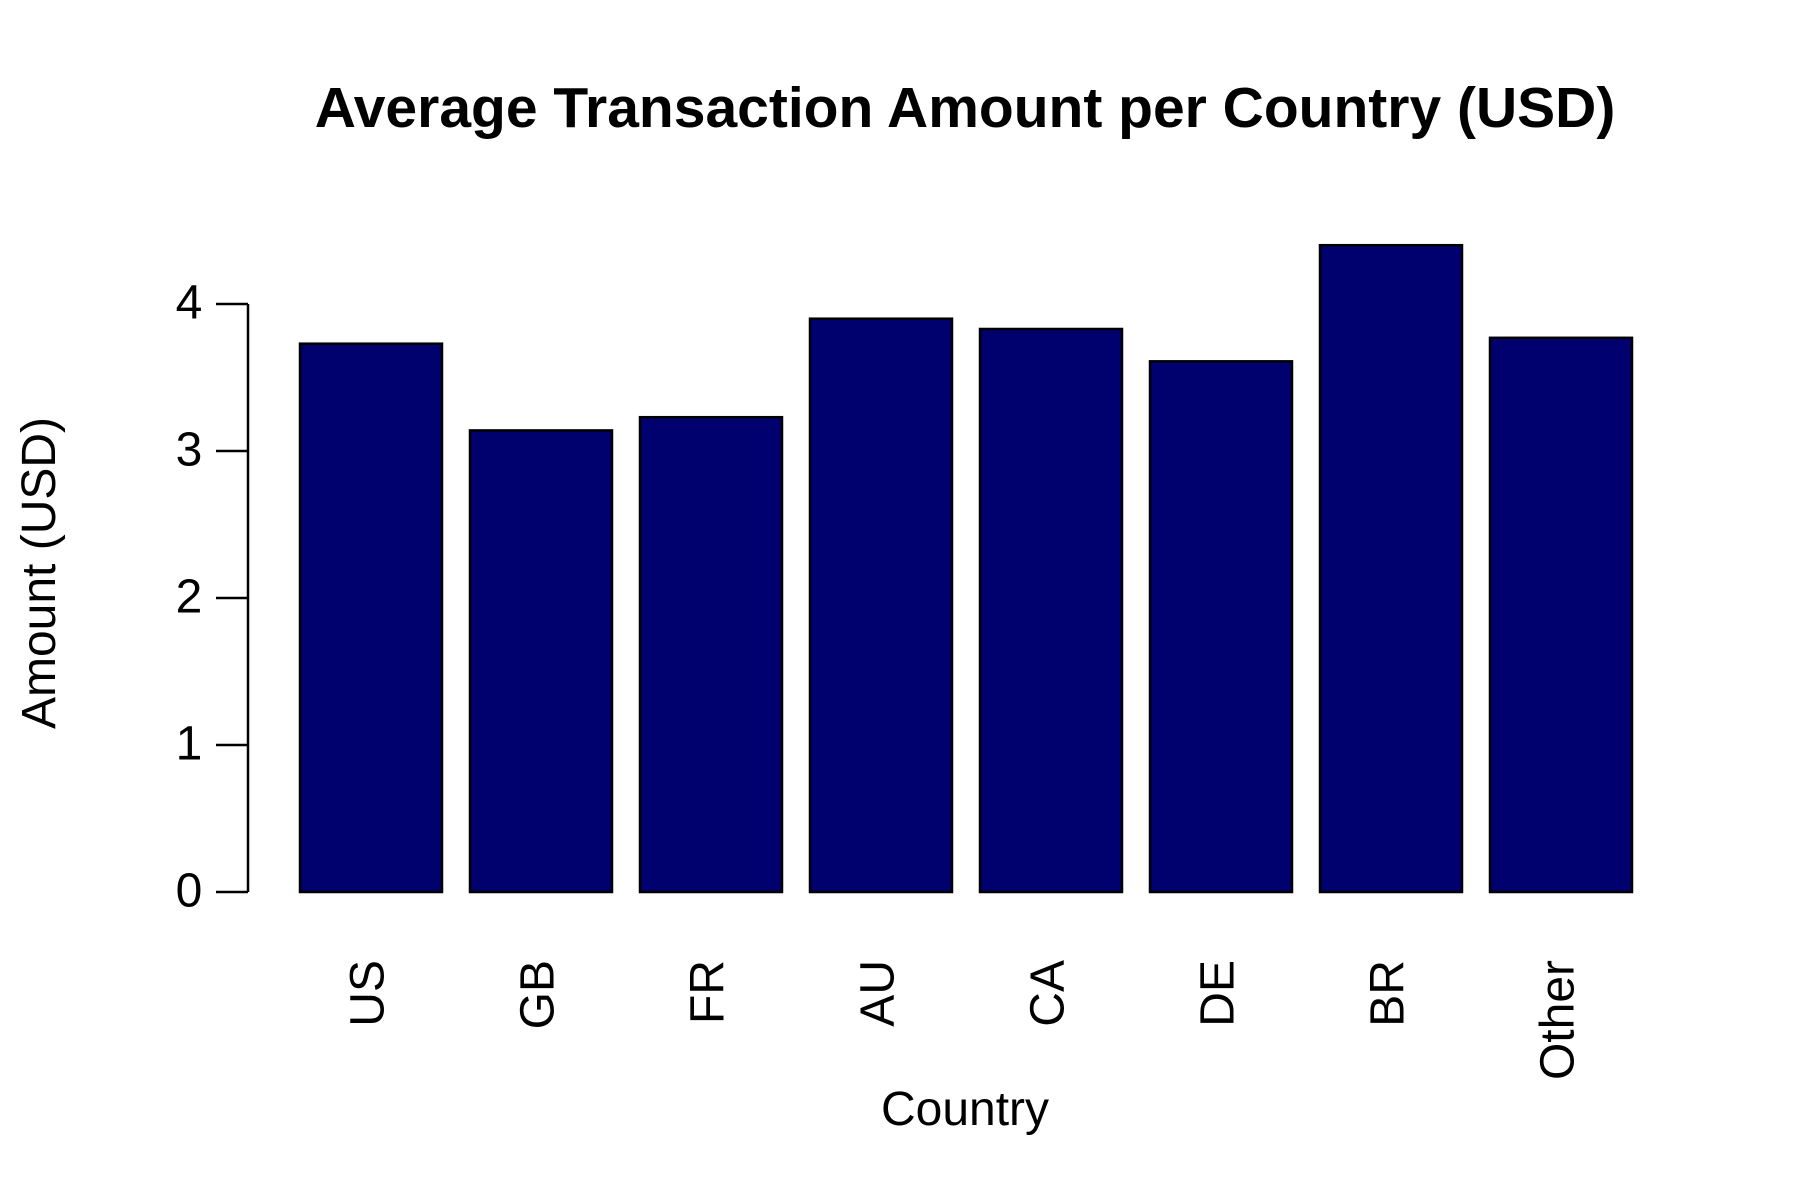 The width and height of the screenshot is (1800, 1200). I want to click on y-tick-label: 0, so click(189, 891).